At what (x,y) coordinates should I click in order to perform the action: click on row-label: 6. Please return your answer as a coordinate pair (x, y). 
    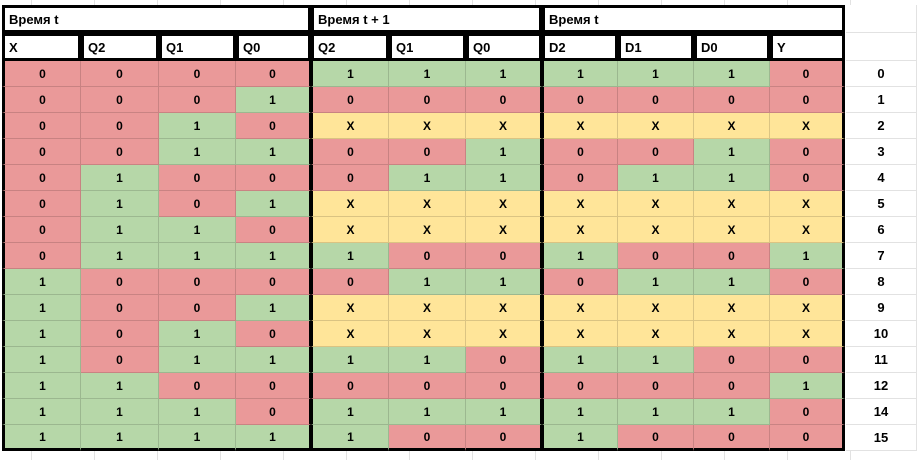
    Looking at the image, I should click on (881, 230).